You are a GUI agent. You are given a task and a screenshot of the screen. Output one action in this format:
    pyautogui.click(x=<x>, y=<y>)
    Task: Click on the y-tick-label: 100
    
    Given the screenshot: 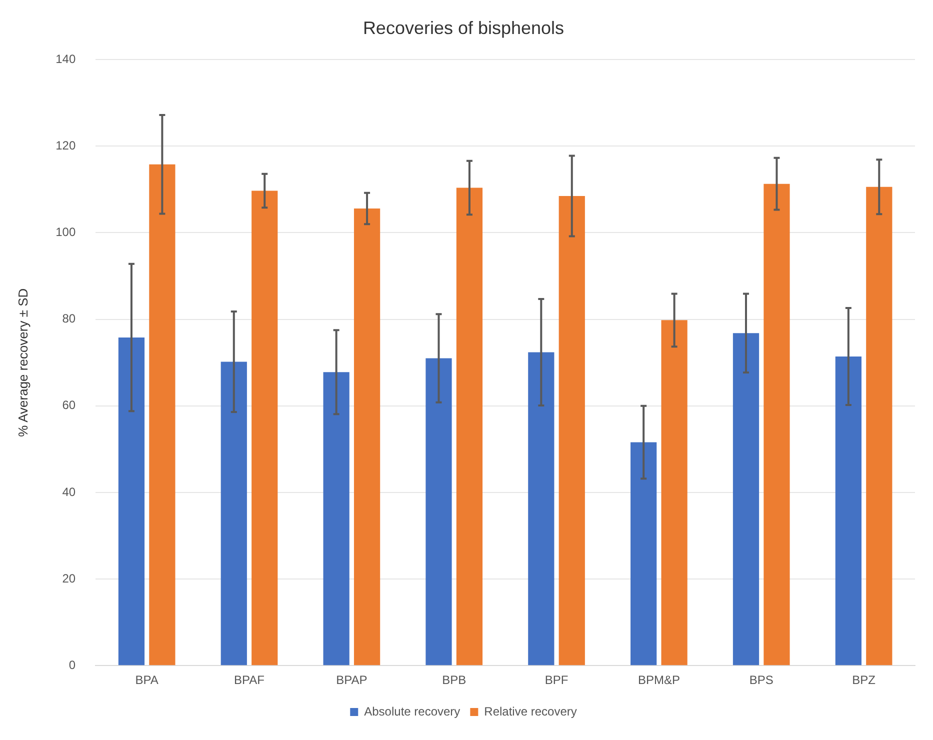 What is the action you would take?
    pyautogui.click(x=66, y=232)
    